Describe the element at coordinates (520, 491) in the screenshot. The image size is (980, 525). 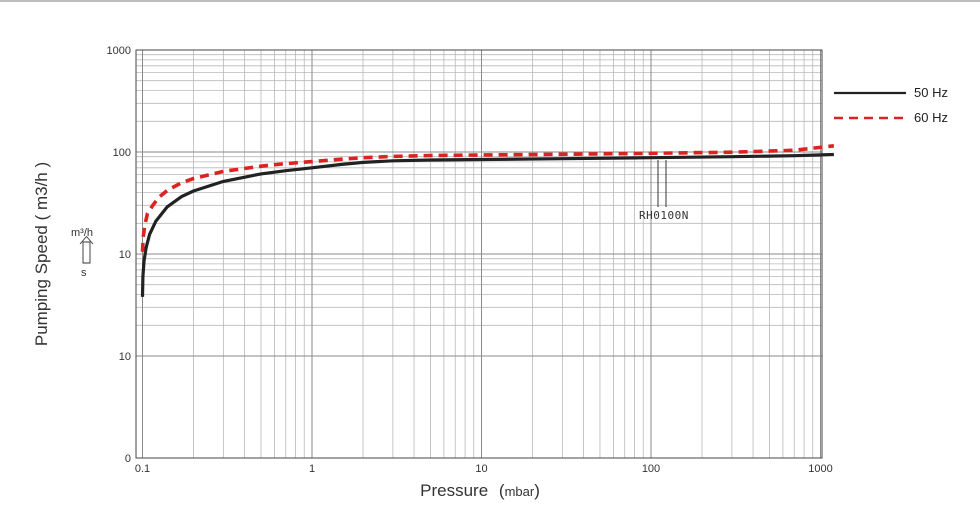
I see `x-axis-unit: mbar` at that location.